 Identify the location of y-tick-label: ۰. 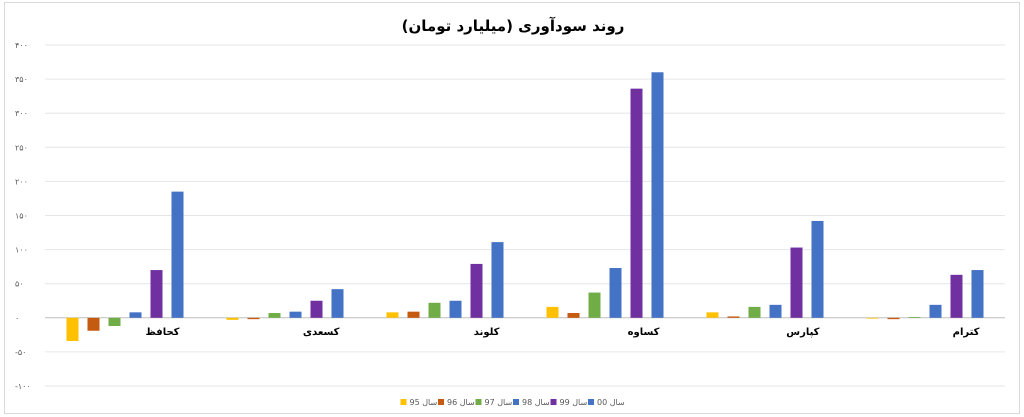
(17, 318).